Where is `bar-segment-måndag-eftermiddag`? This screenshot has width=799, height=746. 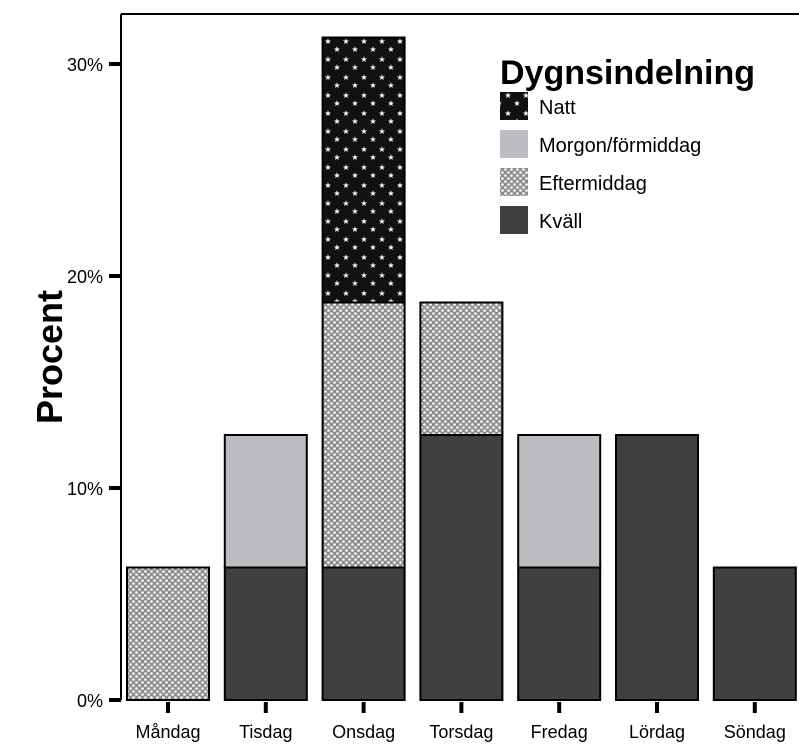 bar-segment-måndag-eftermiddag is located at coordinates (168, 633).